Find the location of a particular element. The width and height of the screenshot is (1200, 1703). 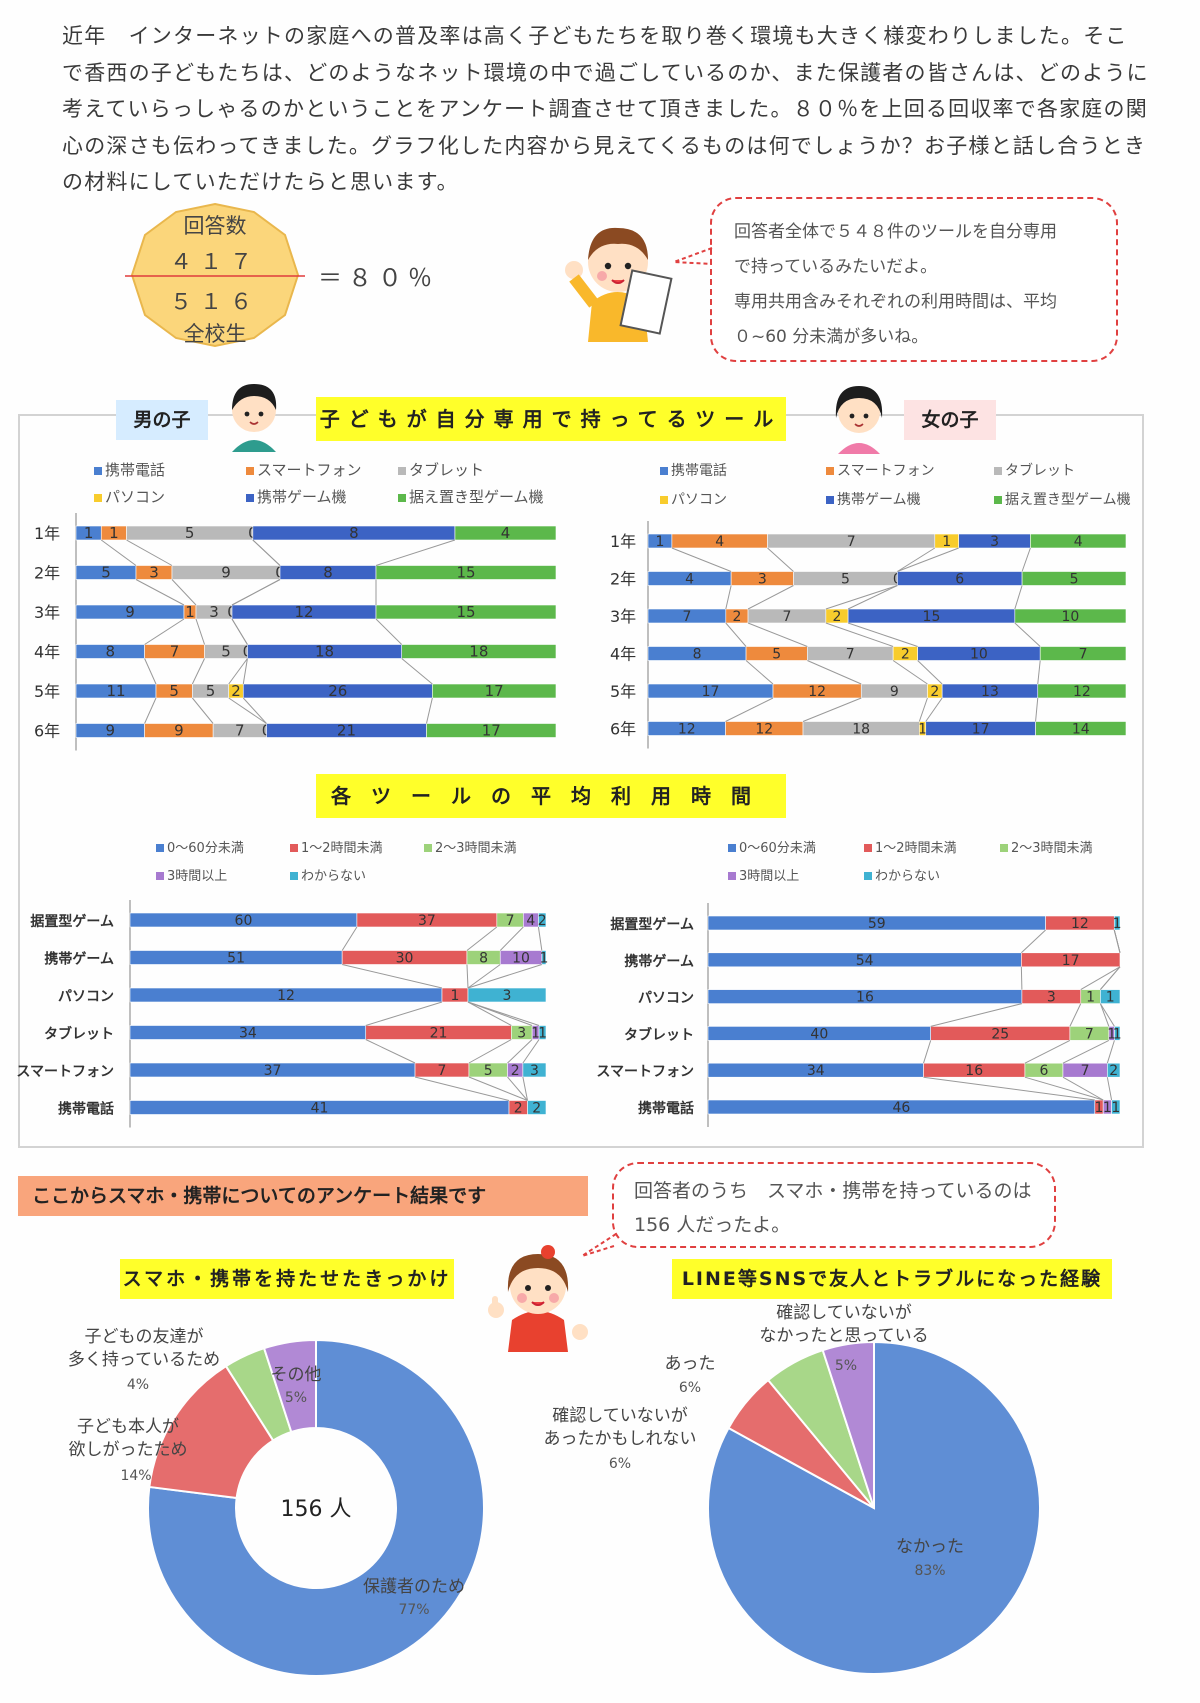

data-label: 54 is located at coordinates (865, 961).